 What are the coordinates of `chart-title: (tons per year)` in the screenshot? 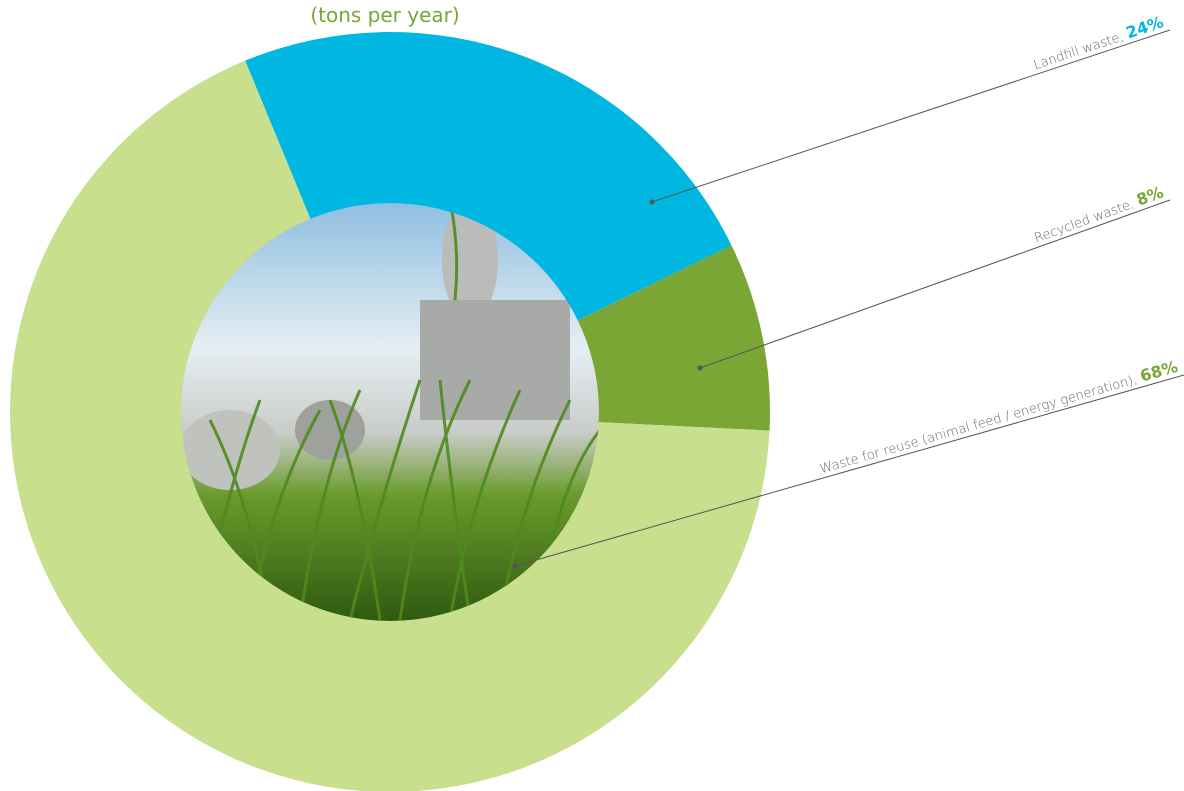 It's located at (384, 15).